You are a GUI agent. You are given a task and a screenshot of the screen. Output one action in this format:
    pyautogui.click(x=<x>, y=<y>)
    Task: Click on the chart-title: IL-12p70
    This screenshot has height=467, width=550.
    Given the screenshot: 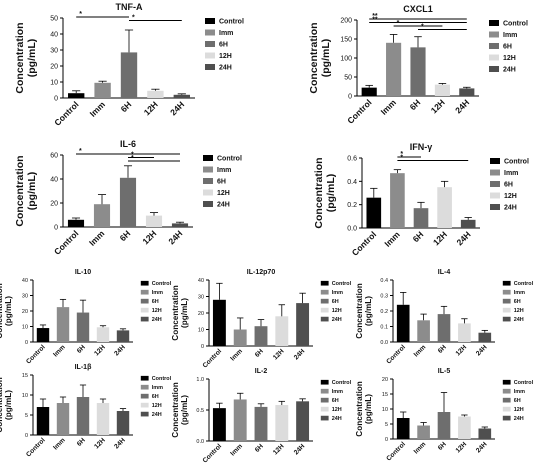 What is the action you would take?
    pyautogui.click(x=261, y=272)
    